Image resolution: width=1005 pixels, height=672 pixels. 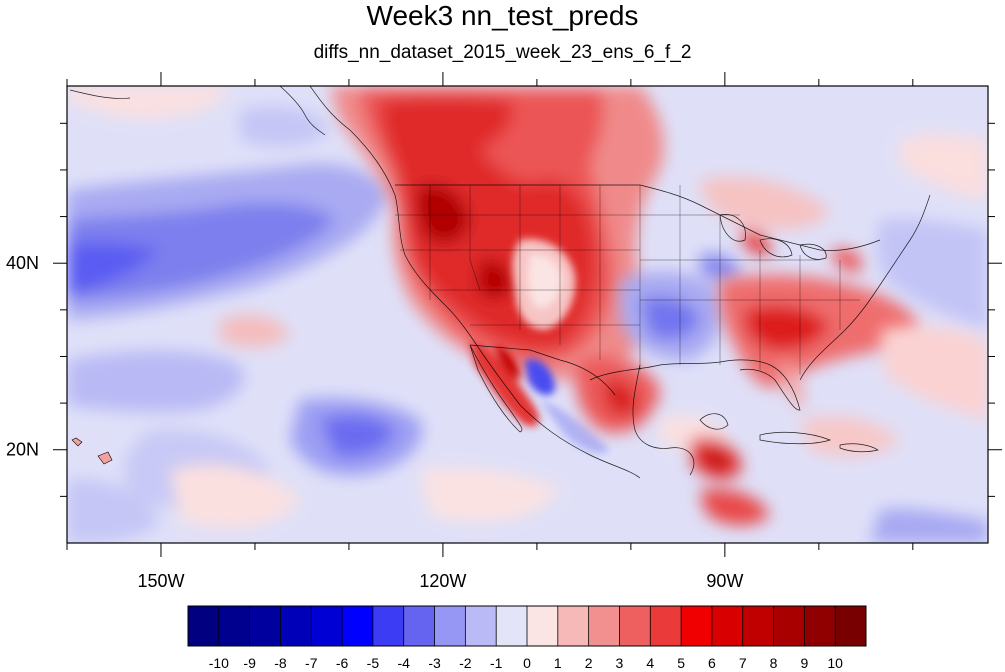 I want to click on texas-positive-anomaly, so click(x=618, y=394).